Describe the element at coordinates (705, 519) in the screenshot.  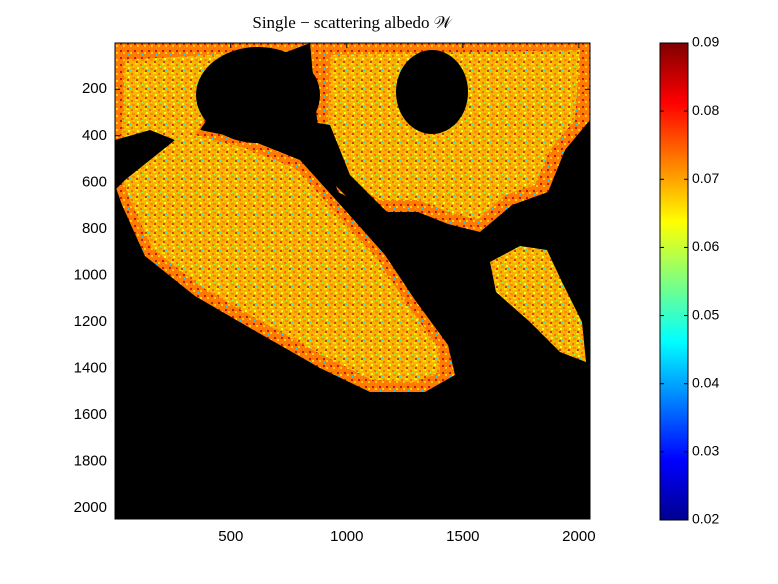
I see `colorbar-tick-label: 0.02` at that location.